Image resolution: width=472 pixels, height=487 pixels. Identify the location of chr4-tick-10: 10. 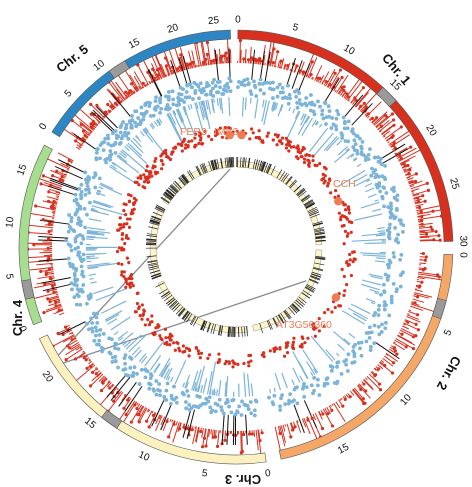
(10, 222).